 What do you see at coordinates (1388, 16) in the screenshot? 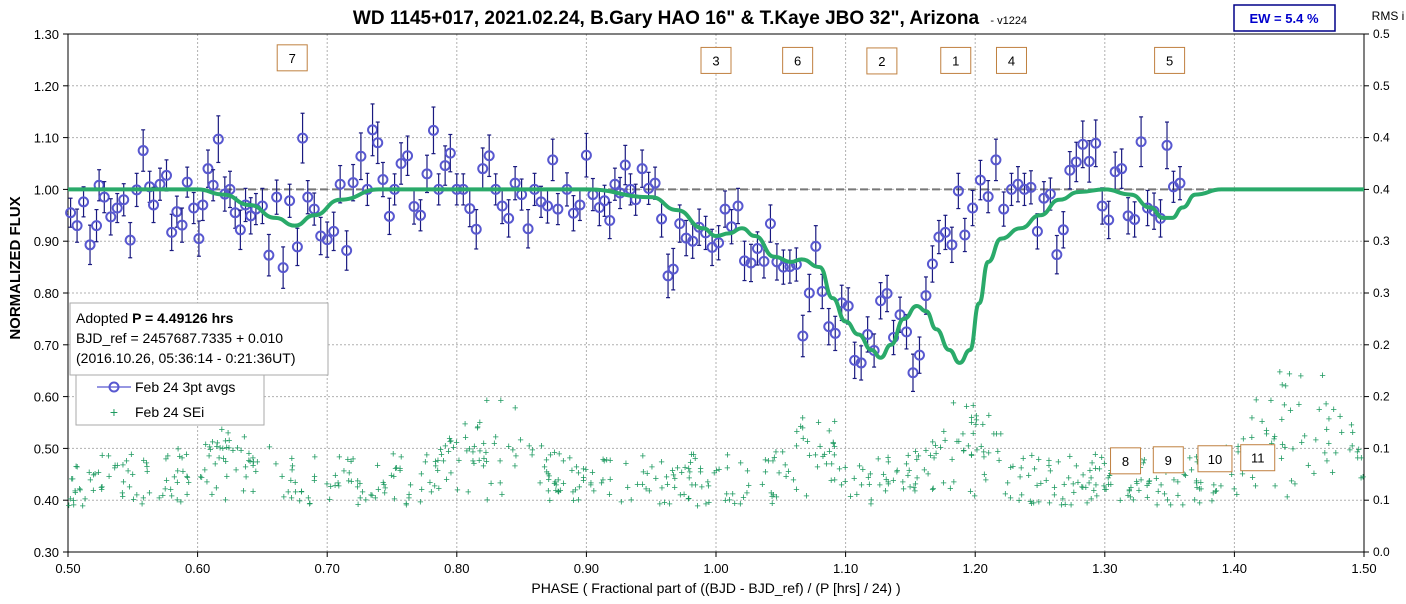
I see `y2-axis-label: RMS i` at bounding box center [1388, 16].